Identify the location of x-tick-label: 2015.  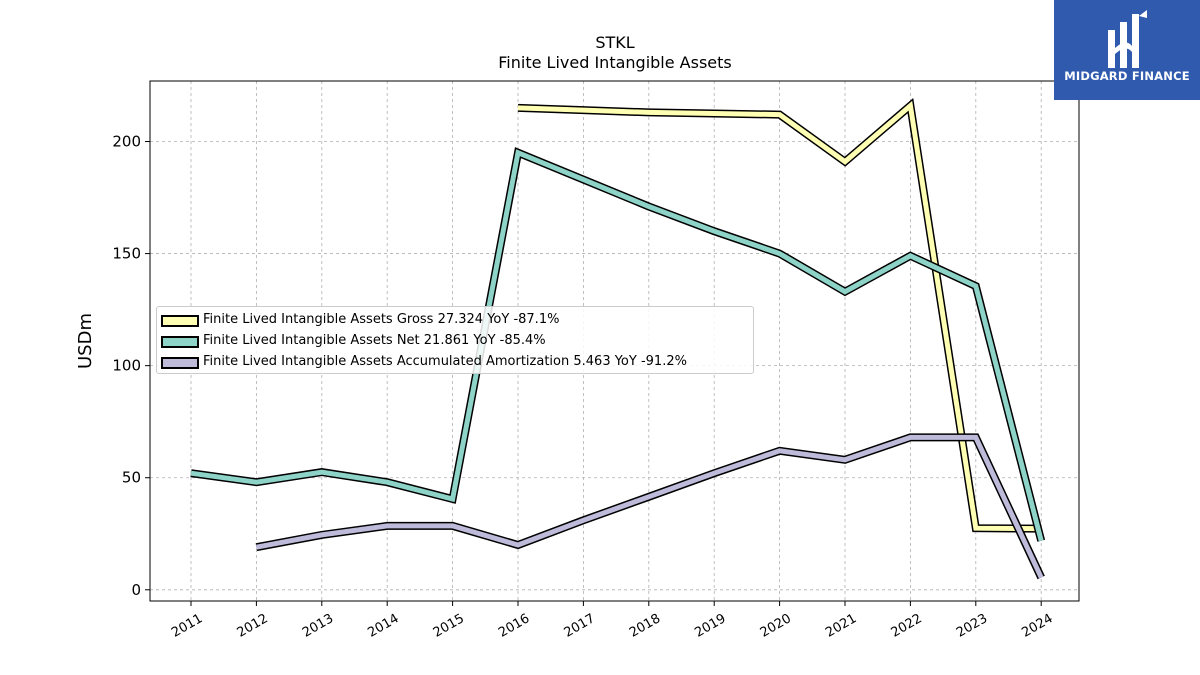
(449, 626).